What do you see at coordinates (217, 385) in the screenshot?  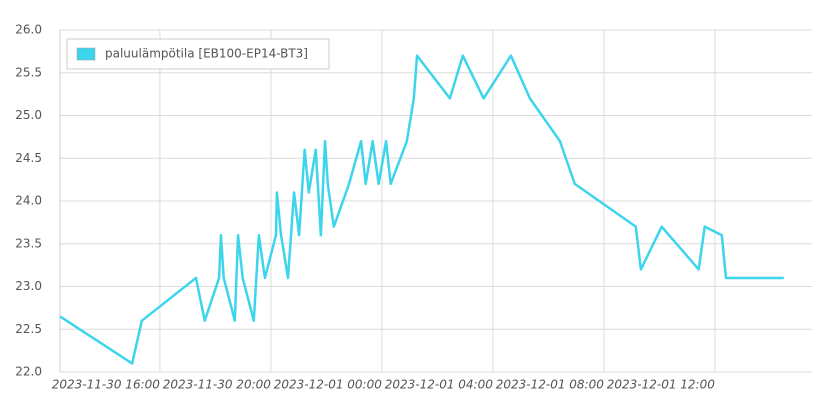 I see `x-tick-label: 2023-11-30 20:00` at bounding box center [217, 385].